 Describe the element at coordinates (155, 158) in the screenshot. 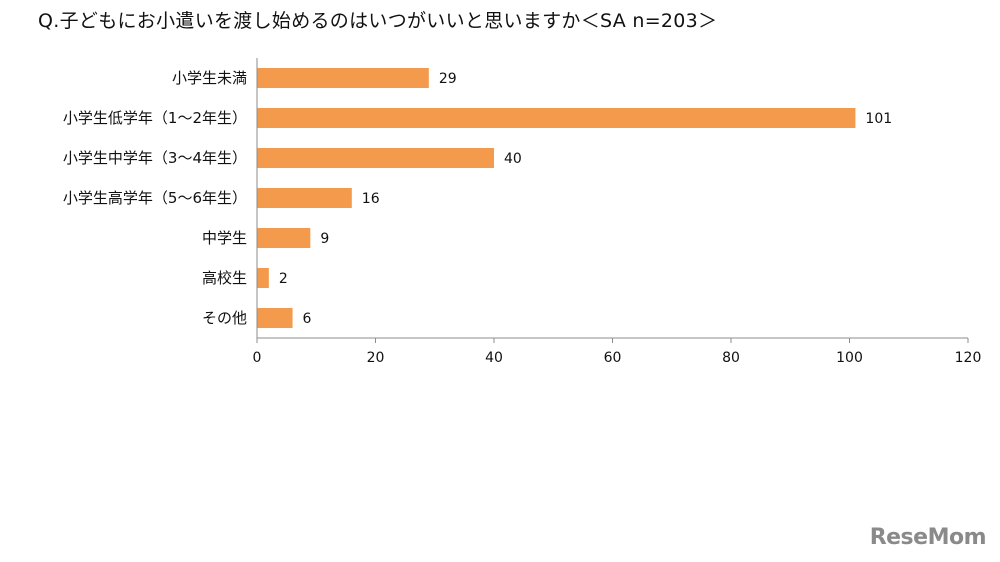

I see `category-label: 小学生中学年（3～4年生）` at that location.